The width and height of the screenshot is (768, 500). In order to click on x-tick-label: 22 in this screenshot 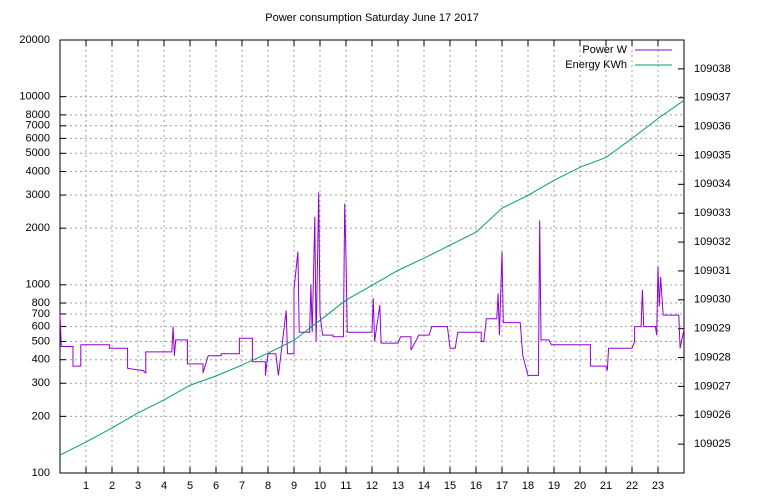, I will do `click(632, 486)`.